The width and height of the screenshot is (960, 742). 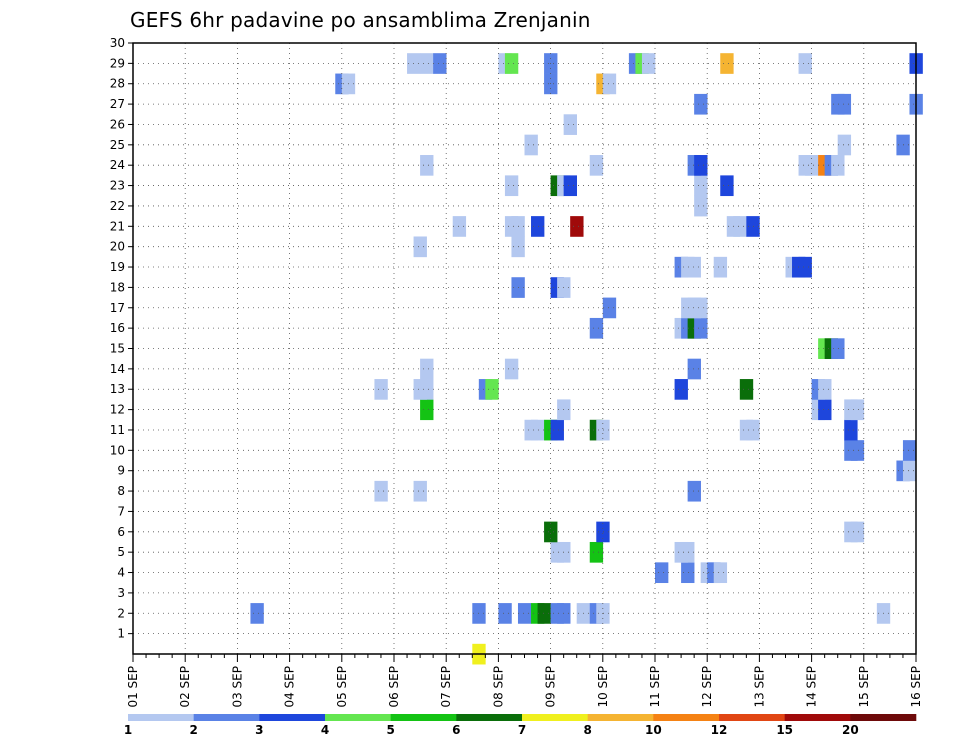 I want to click on y-tick-label: 22, so click(x=117, y=206).